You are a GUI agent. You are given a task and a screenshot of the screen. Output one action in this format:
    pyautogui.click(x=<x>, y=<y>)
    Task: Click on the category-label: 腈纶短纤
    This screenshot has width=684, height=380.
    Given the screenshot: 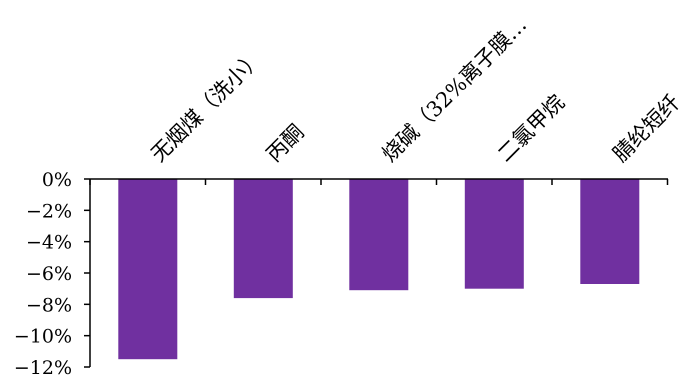 What is the action you would take?
    pyautogui.click(x=646, y=128)
    